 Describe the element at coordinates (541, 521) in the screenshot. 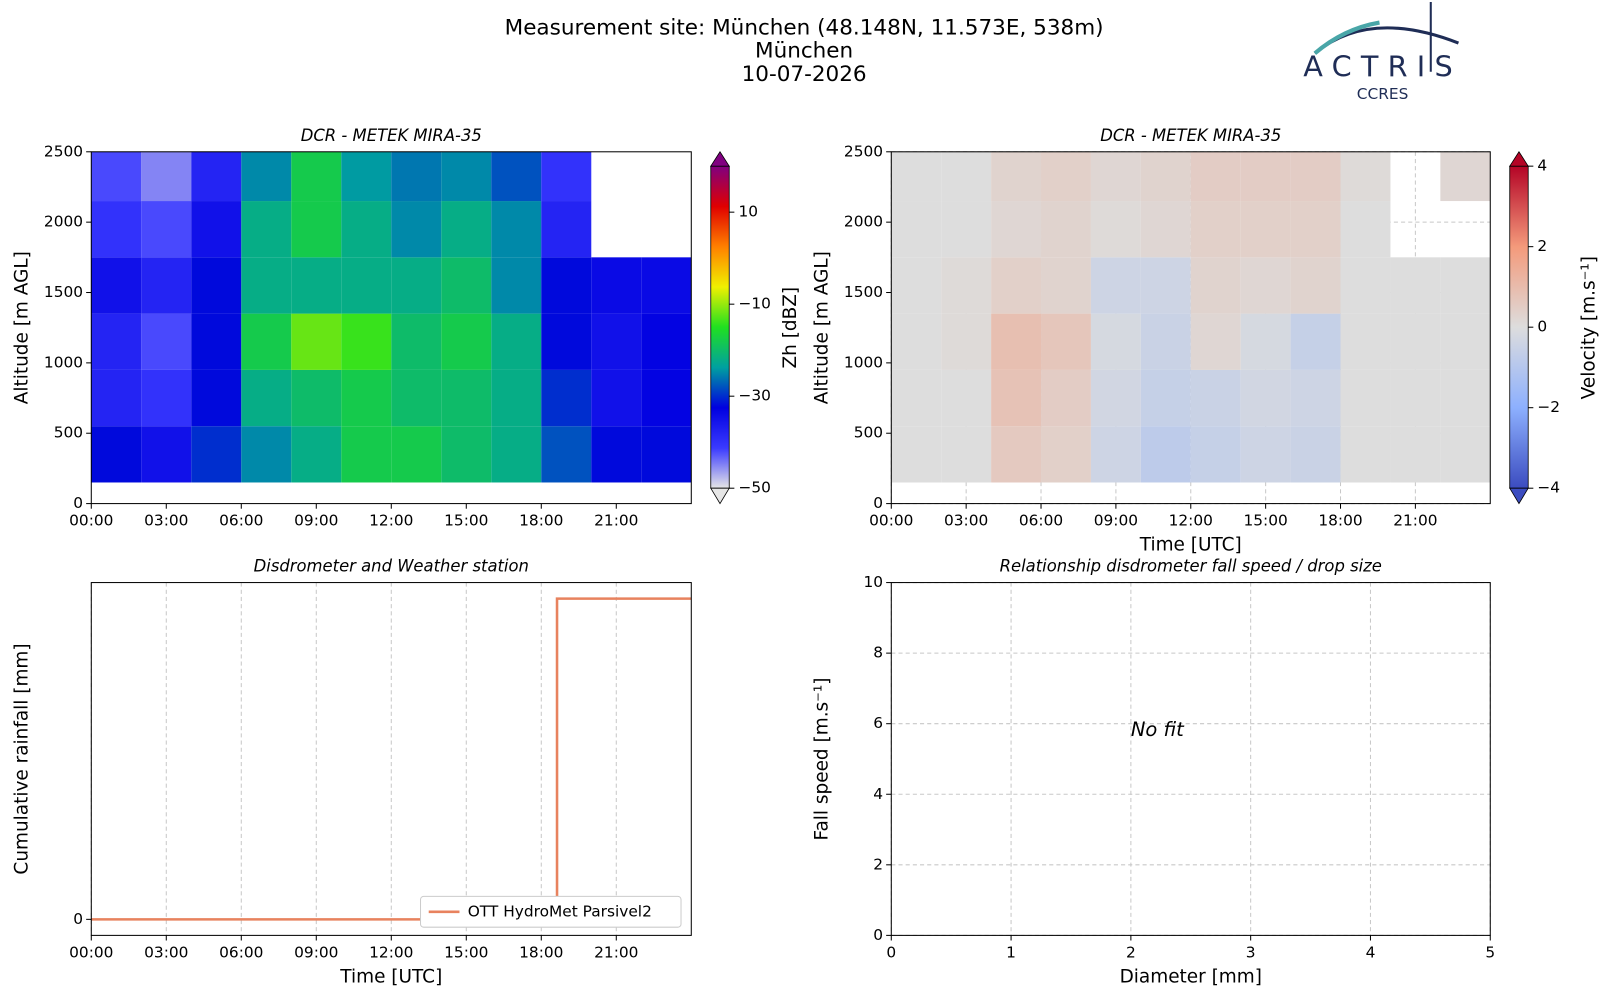

I see `x-tick-label: 18:00` at that location.